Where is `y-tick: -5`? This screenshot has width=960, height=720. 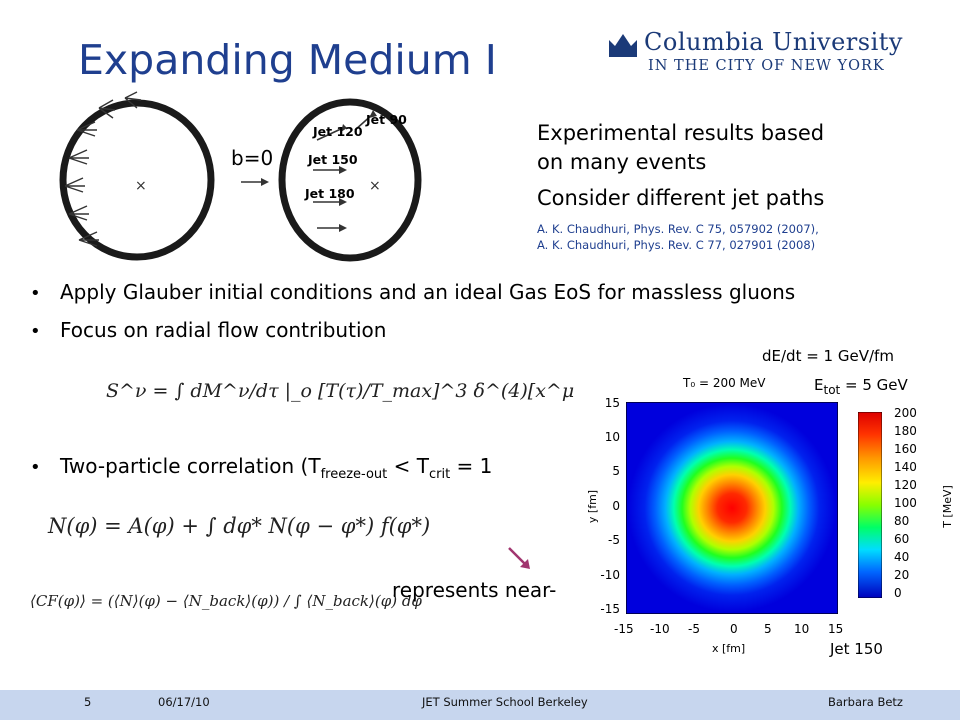
y-tick: -5 is located at coordinates (614, 540).